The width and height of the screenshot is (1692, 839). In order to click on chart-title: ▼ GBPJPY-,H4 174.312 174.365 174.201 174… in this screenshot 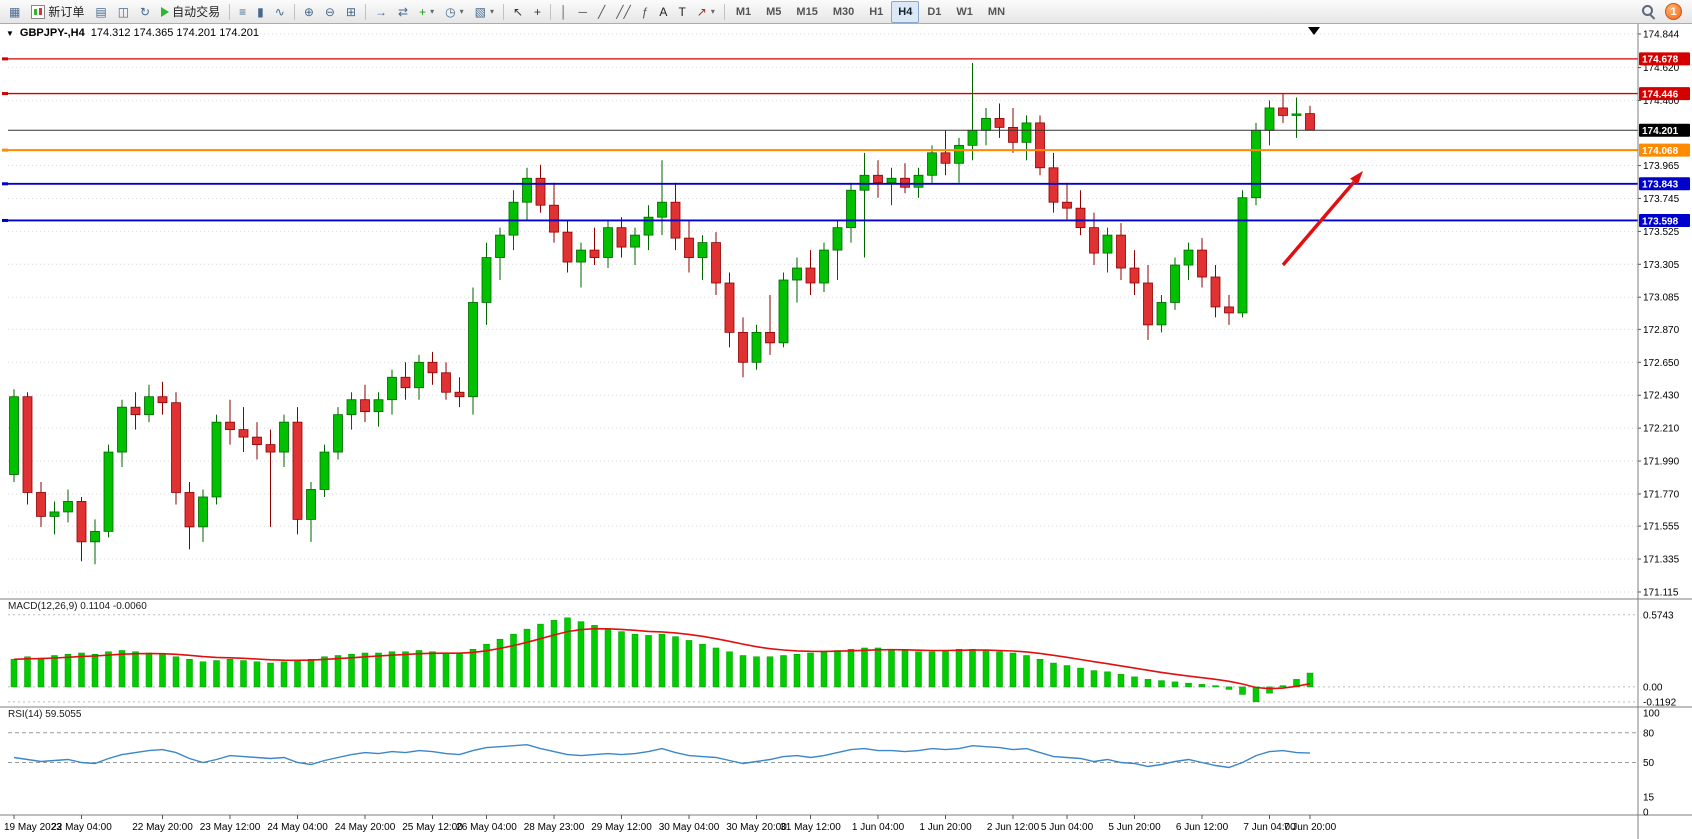, I will do `click(132, 33)`.